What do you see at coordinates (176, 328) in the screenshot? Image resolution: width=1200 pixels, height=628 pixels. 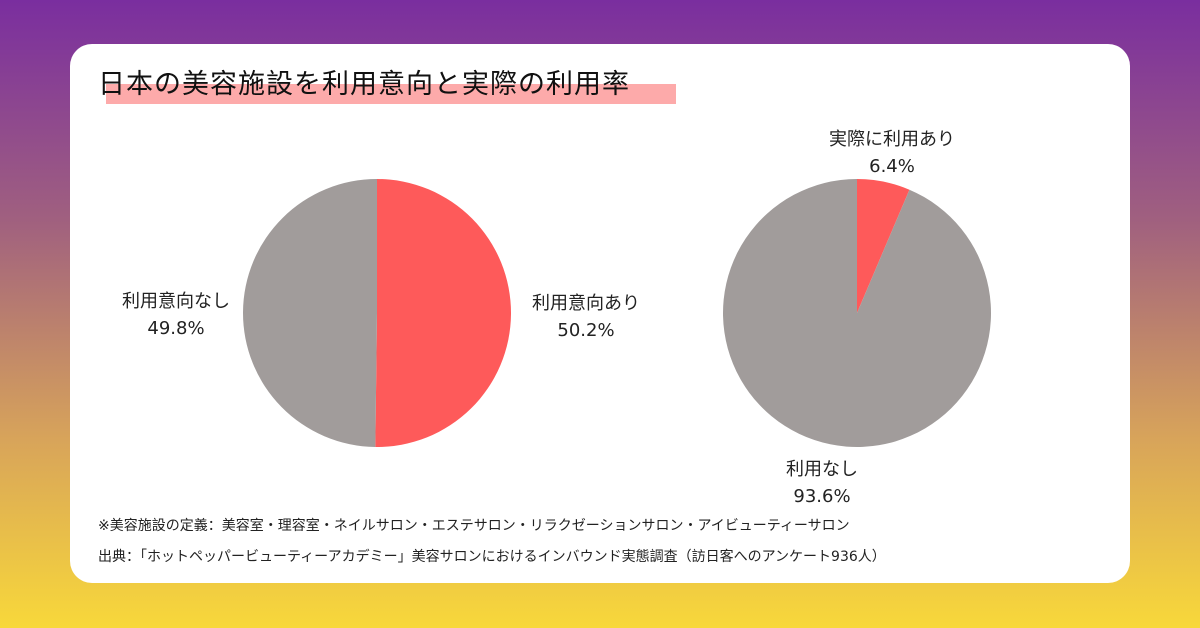 I see `label-value: 49.8%` at bounding box center [176, 328].